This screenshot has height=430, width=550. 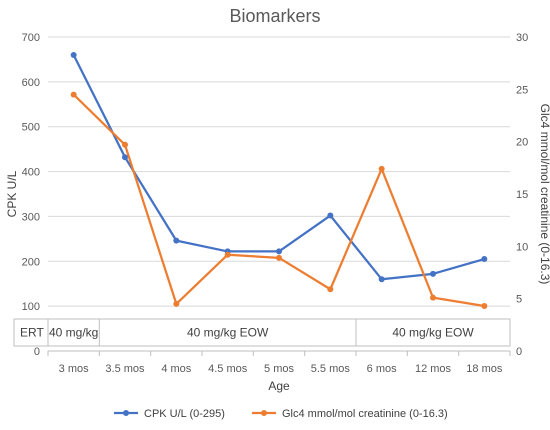 What do you see at coordinates (522, 90) in the screenshot?
I see `y2-tick-label: 25` at bounding box center [522, 90].